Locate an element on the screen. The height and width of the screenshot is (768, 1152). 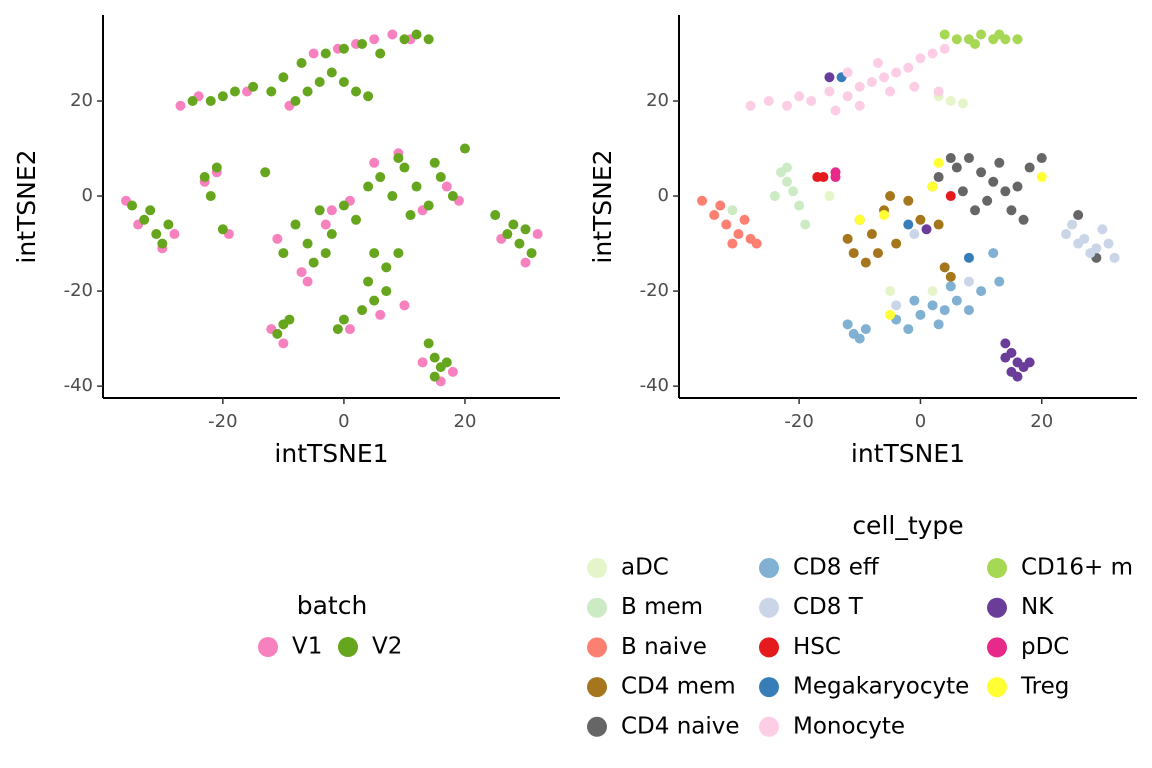
x-tick-label: -20 is located at coordinates (798, 421).